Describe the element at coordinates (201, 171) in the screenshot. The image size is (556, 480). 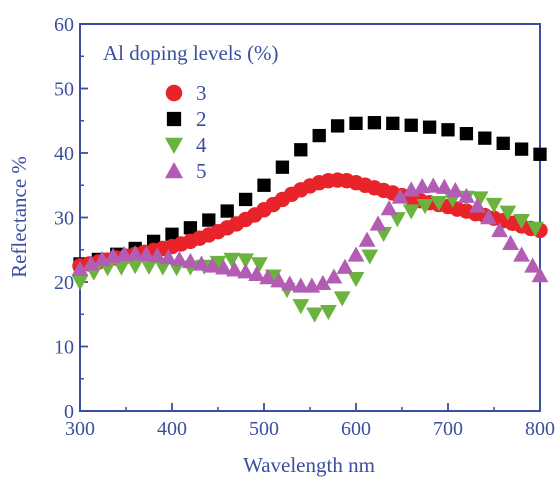
I see `legend-label-5: 5` at that location.